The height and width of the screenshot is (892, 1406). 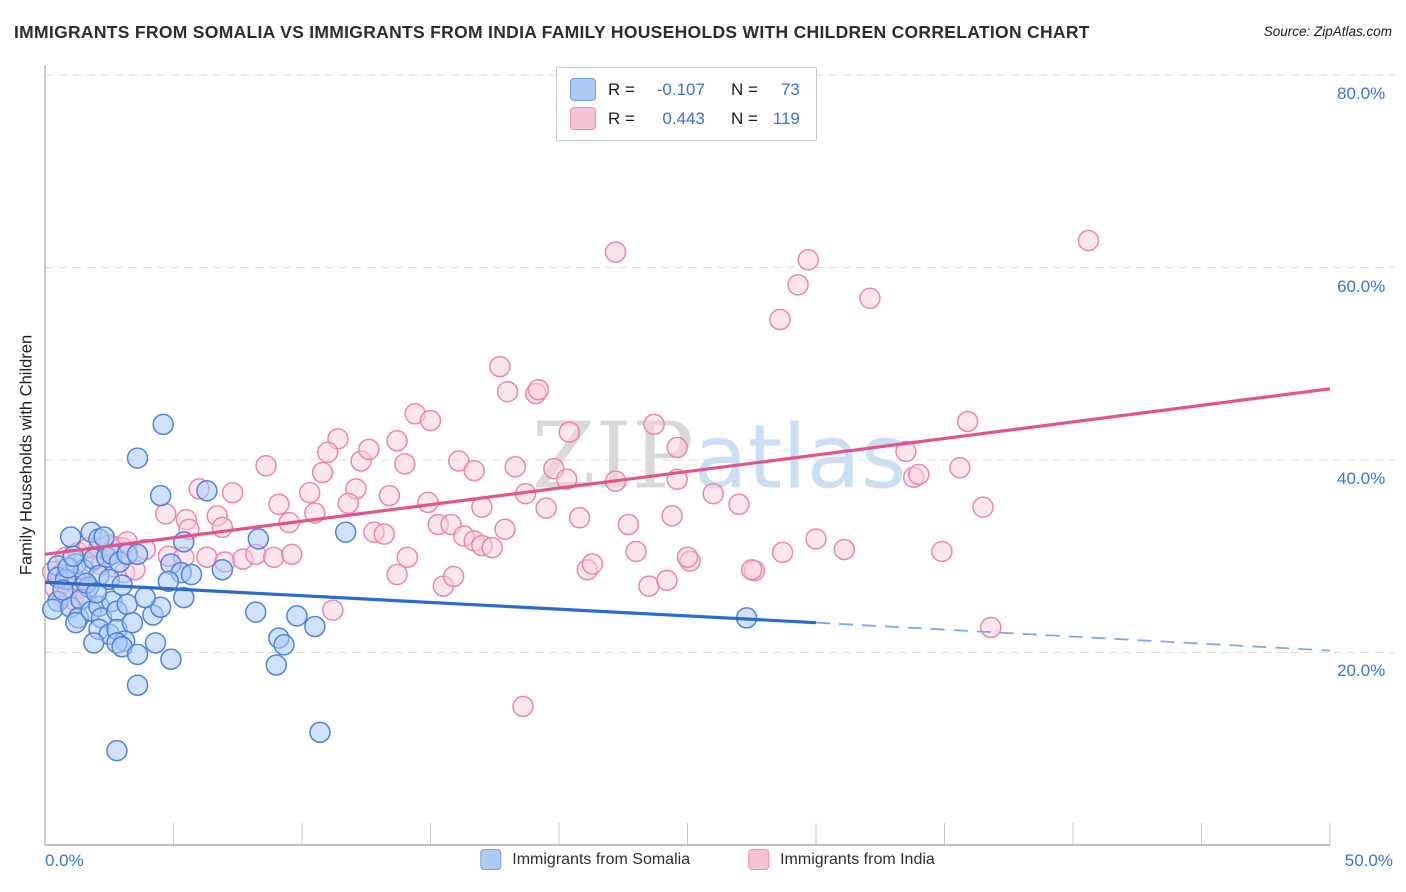 What do you see at coordinates (621, 118) in the screenshot?
I see `india-r-label: R =` at bounding box center [621, 118].